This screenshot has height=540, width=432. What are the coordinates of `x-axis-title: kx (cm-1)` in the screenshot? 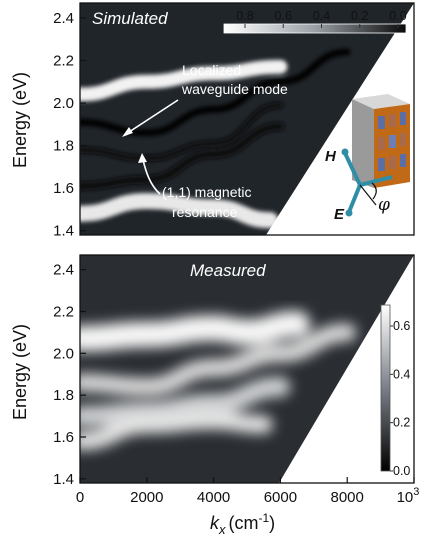 It's located at (242, 524).